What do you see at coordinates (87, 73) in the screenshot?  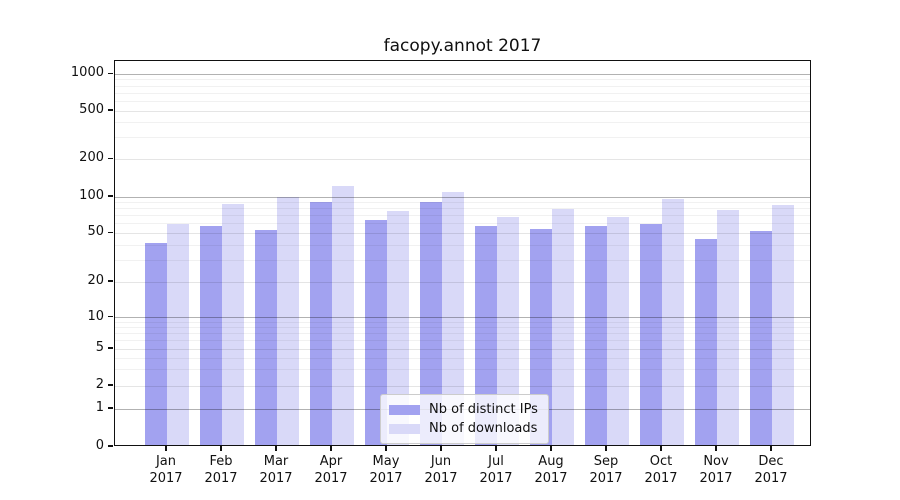 I see `y-tick-label-1000: 1000` at bounding box center [87, 73].